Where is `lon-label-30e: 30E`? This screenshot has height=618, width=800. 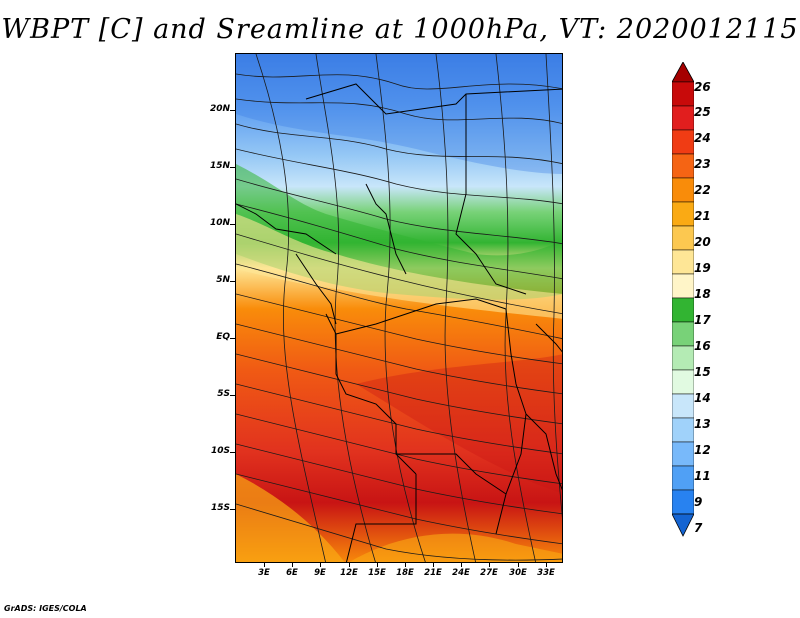
lon-label-30e: 30E is located at coordinates (518, 573).